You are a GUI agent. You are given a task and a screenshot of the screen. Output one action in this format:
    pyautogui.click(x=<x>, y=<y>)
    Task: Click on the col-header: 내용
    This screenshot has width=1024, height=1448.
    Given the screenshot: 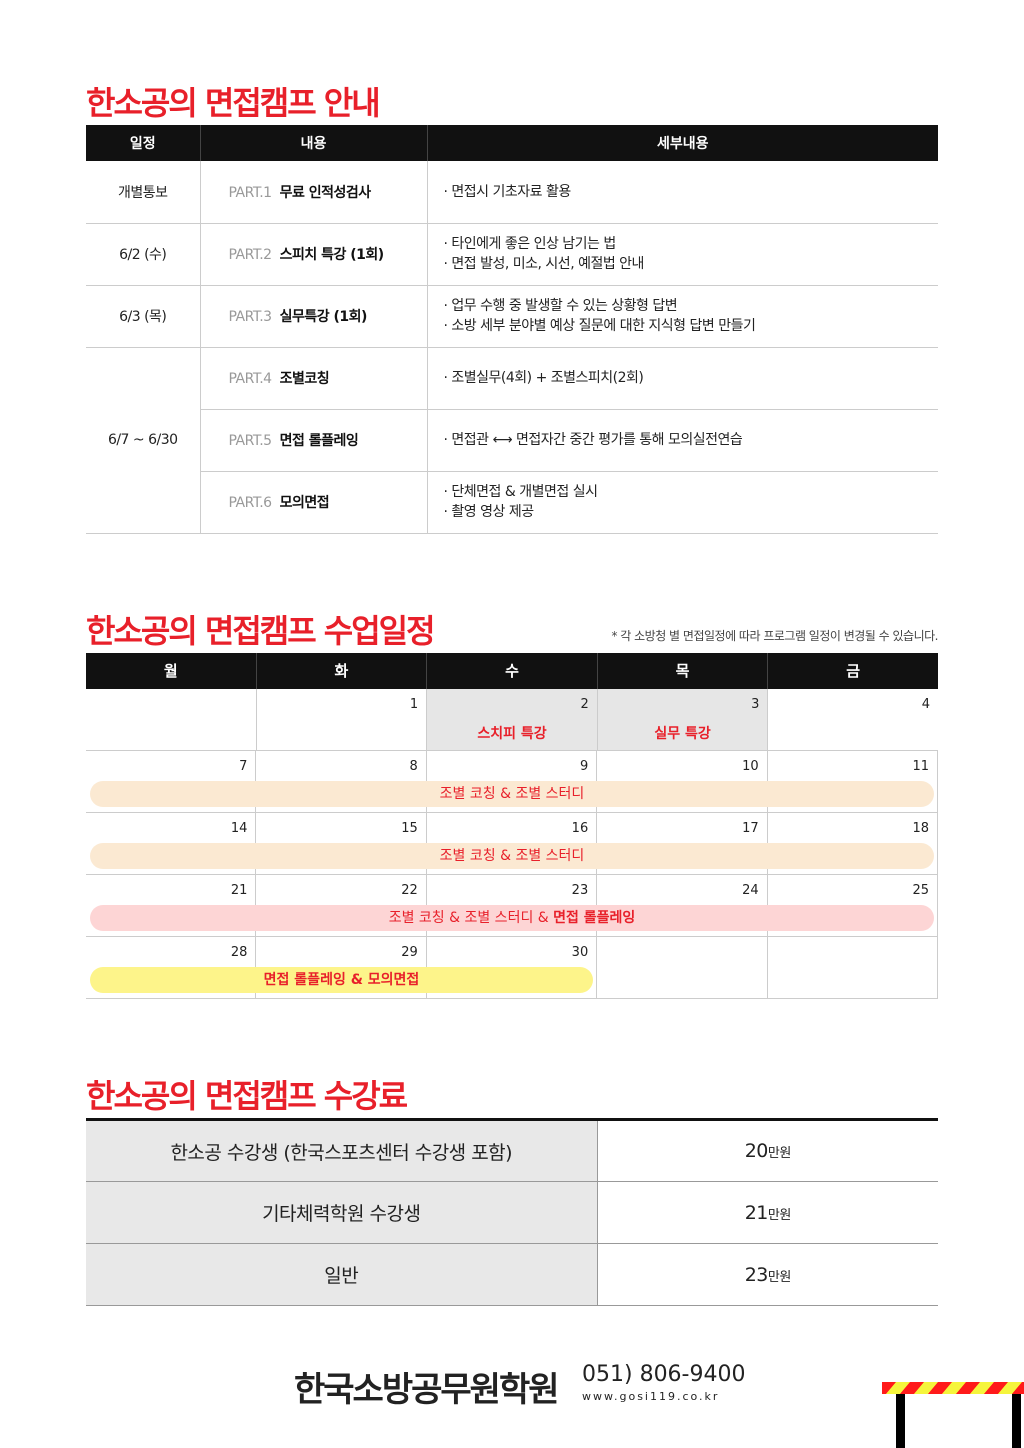 What is the action you would take?
    pyautogui.click(x=314, y=143)
    